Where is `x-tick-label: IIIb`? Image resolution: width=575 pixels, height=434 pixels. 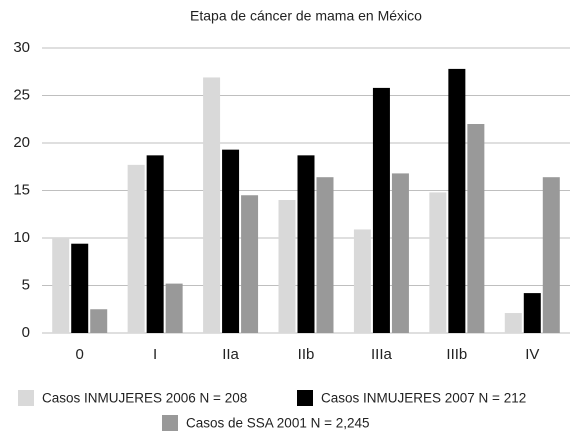 x-tick-label: IIIb is located at coordinates (456, 354).